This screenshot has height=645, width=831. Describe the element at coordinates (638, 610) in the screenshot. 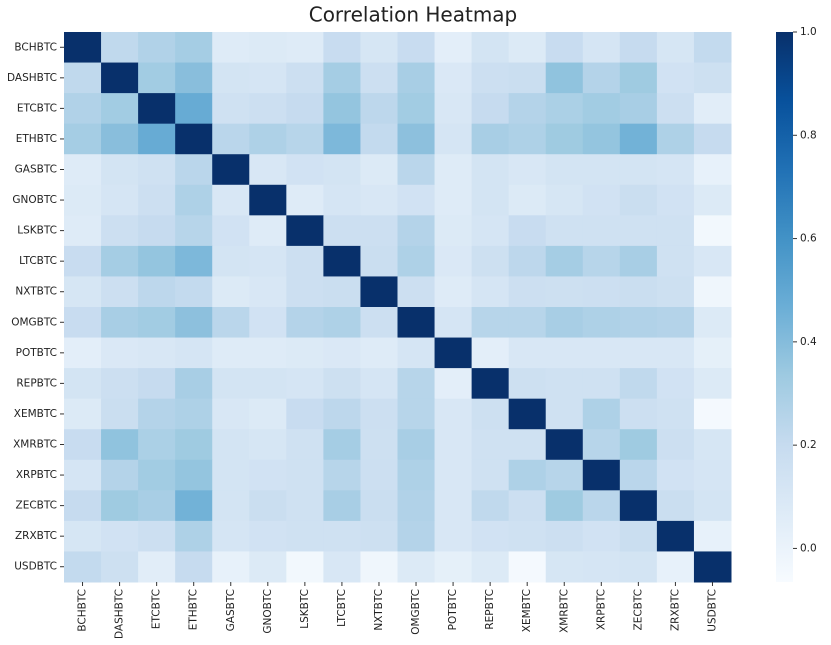

I see `x-tick-label: ZECBTC` at that location.